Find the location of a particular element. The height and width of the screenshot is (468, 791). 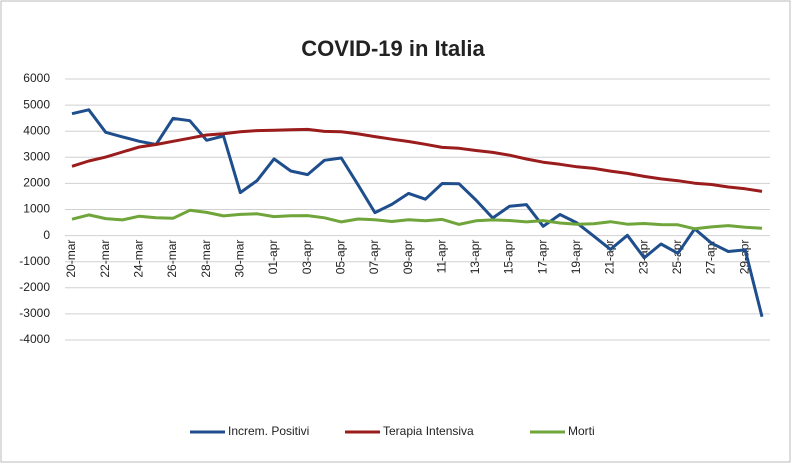

x-tick-label: 27-apr is located at coordinates (711, 257).